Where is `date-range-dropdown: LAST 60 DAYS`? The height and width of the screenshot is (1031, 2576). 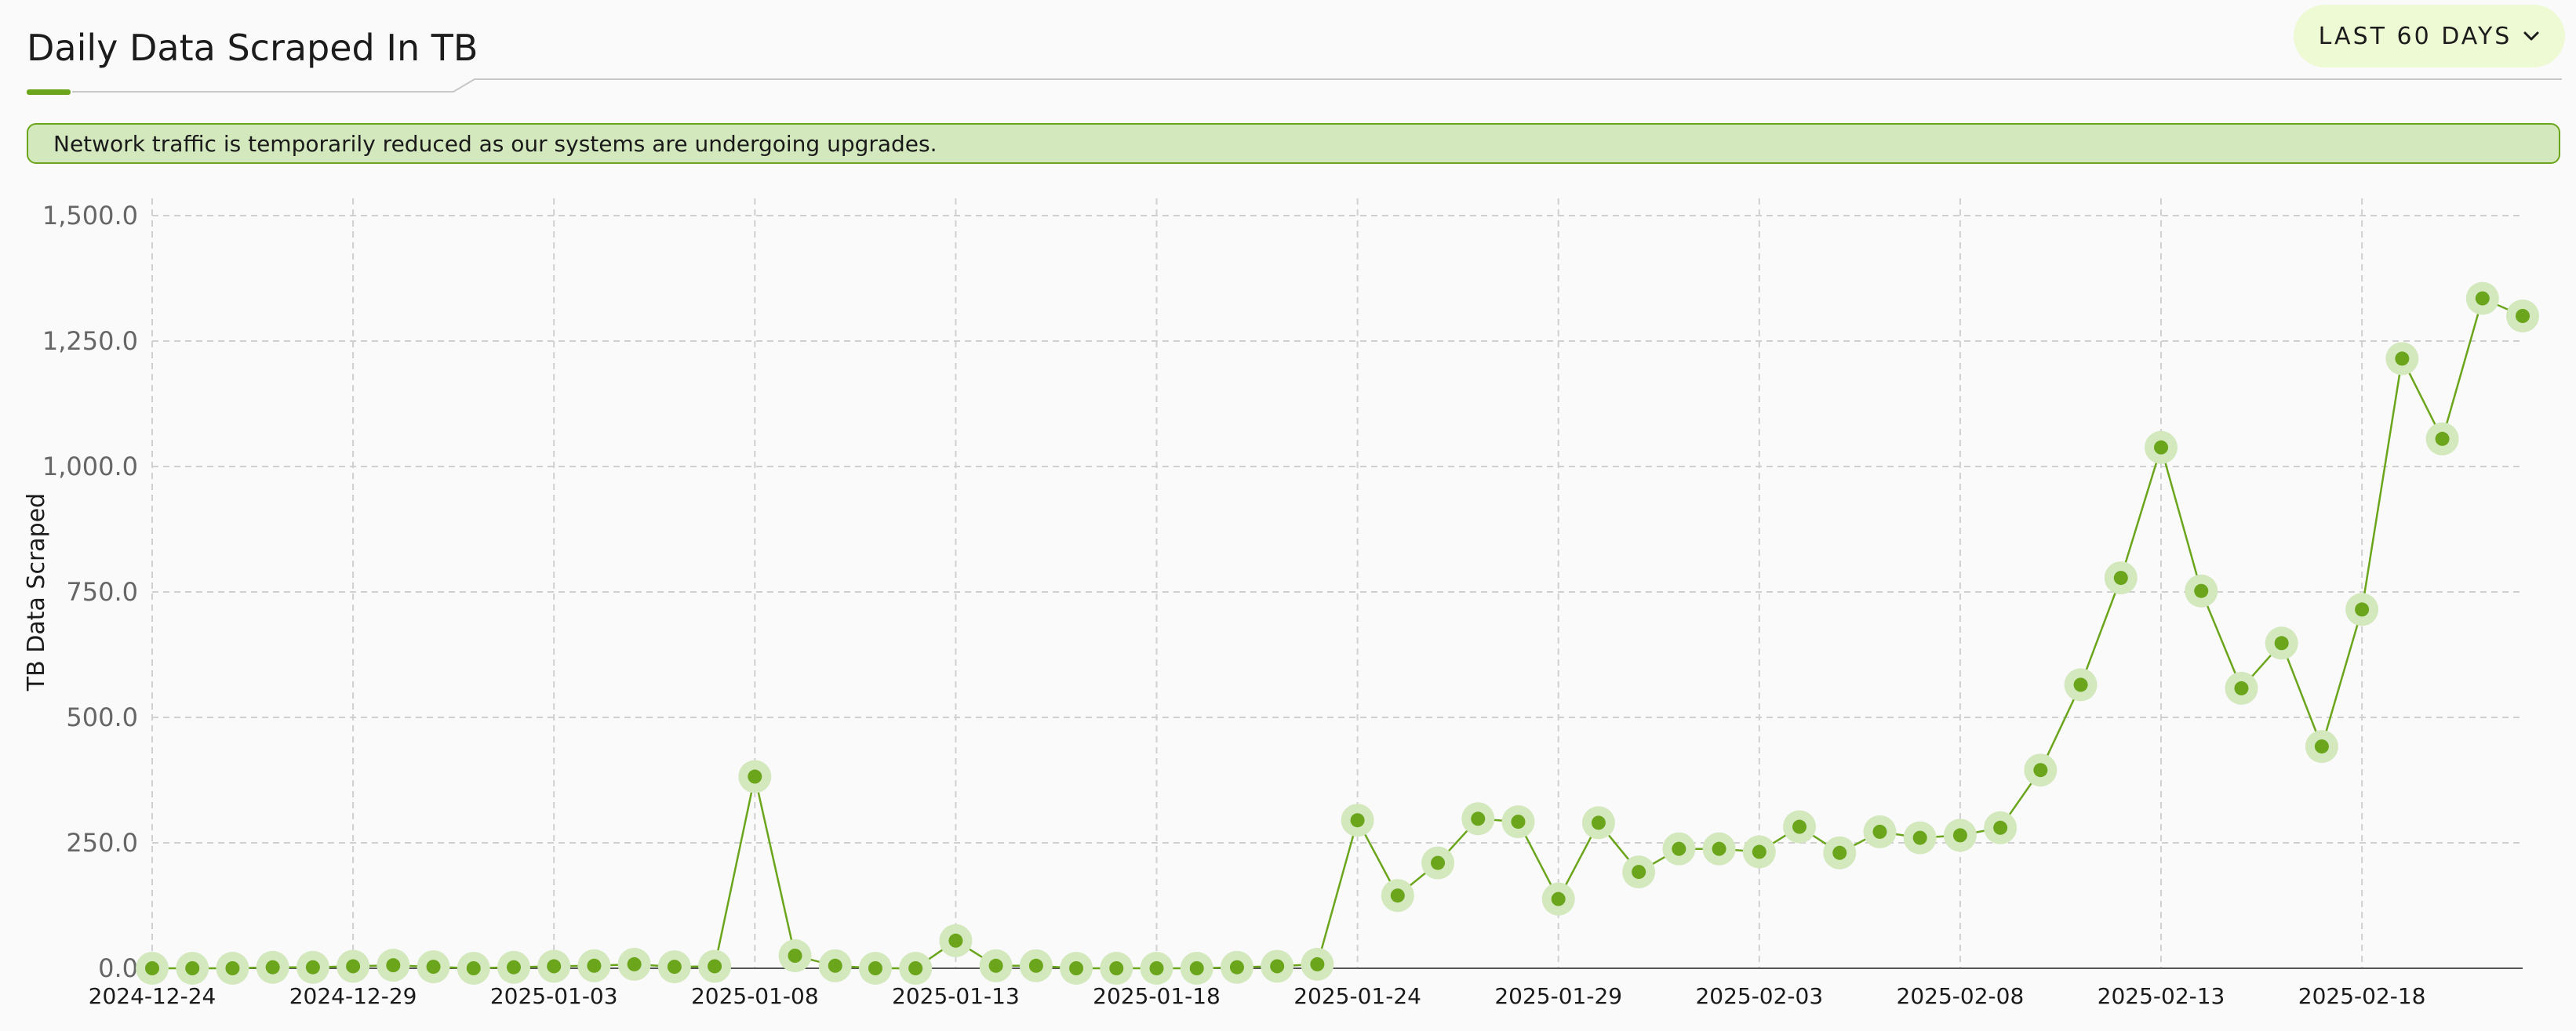 date-range-dropdown: LAST 60 DAYS is located at coordinates (2429, 36).